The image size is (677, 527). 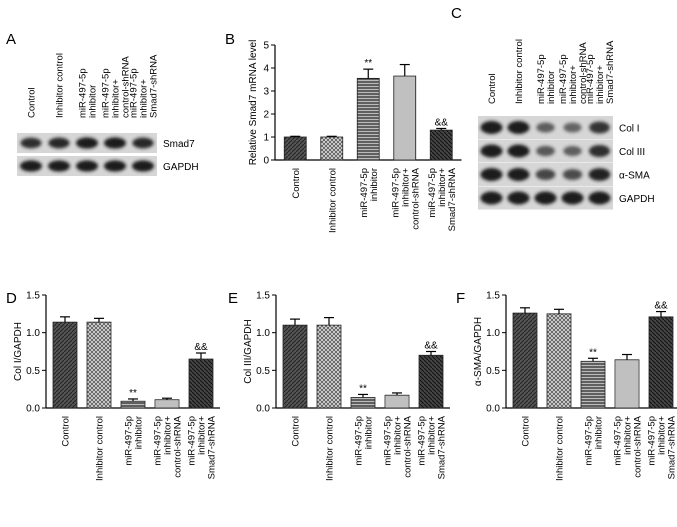 What do you see at coordinates (573, 73) in the screenshot?
I see `lane-label: miR-497-5pinhibitor+control-shRNA` at bounding box center [573, 73].